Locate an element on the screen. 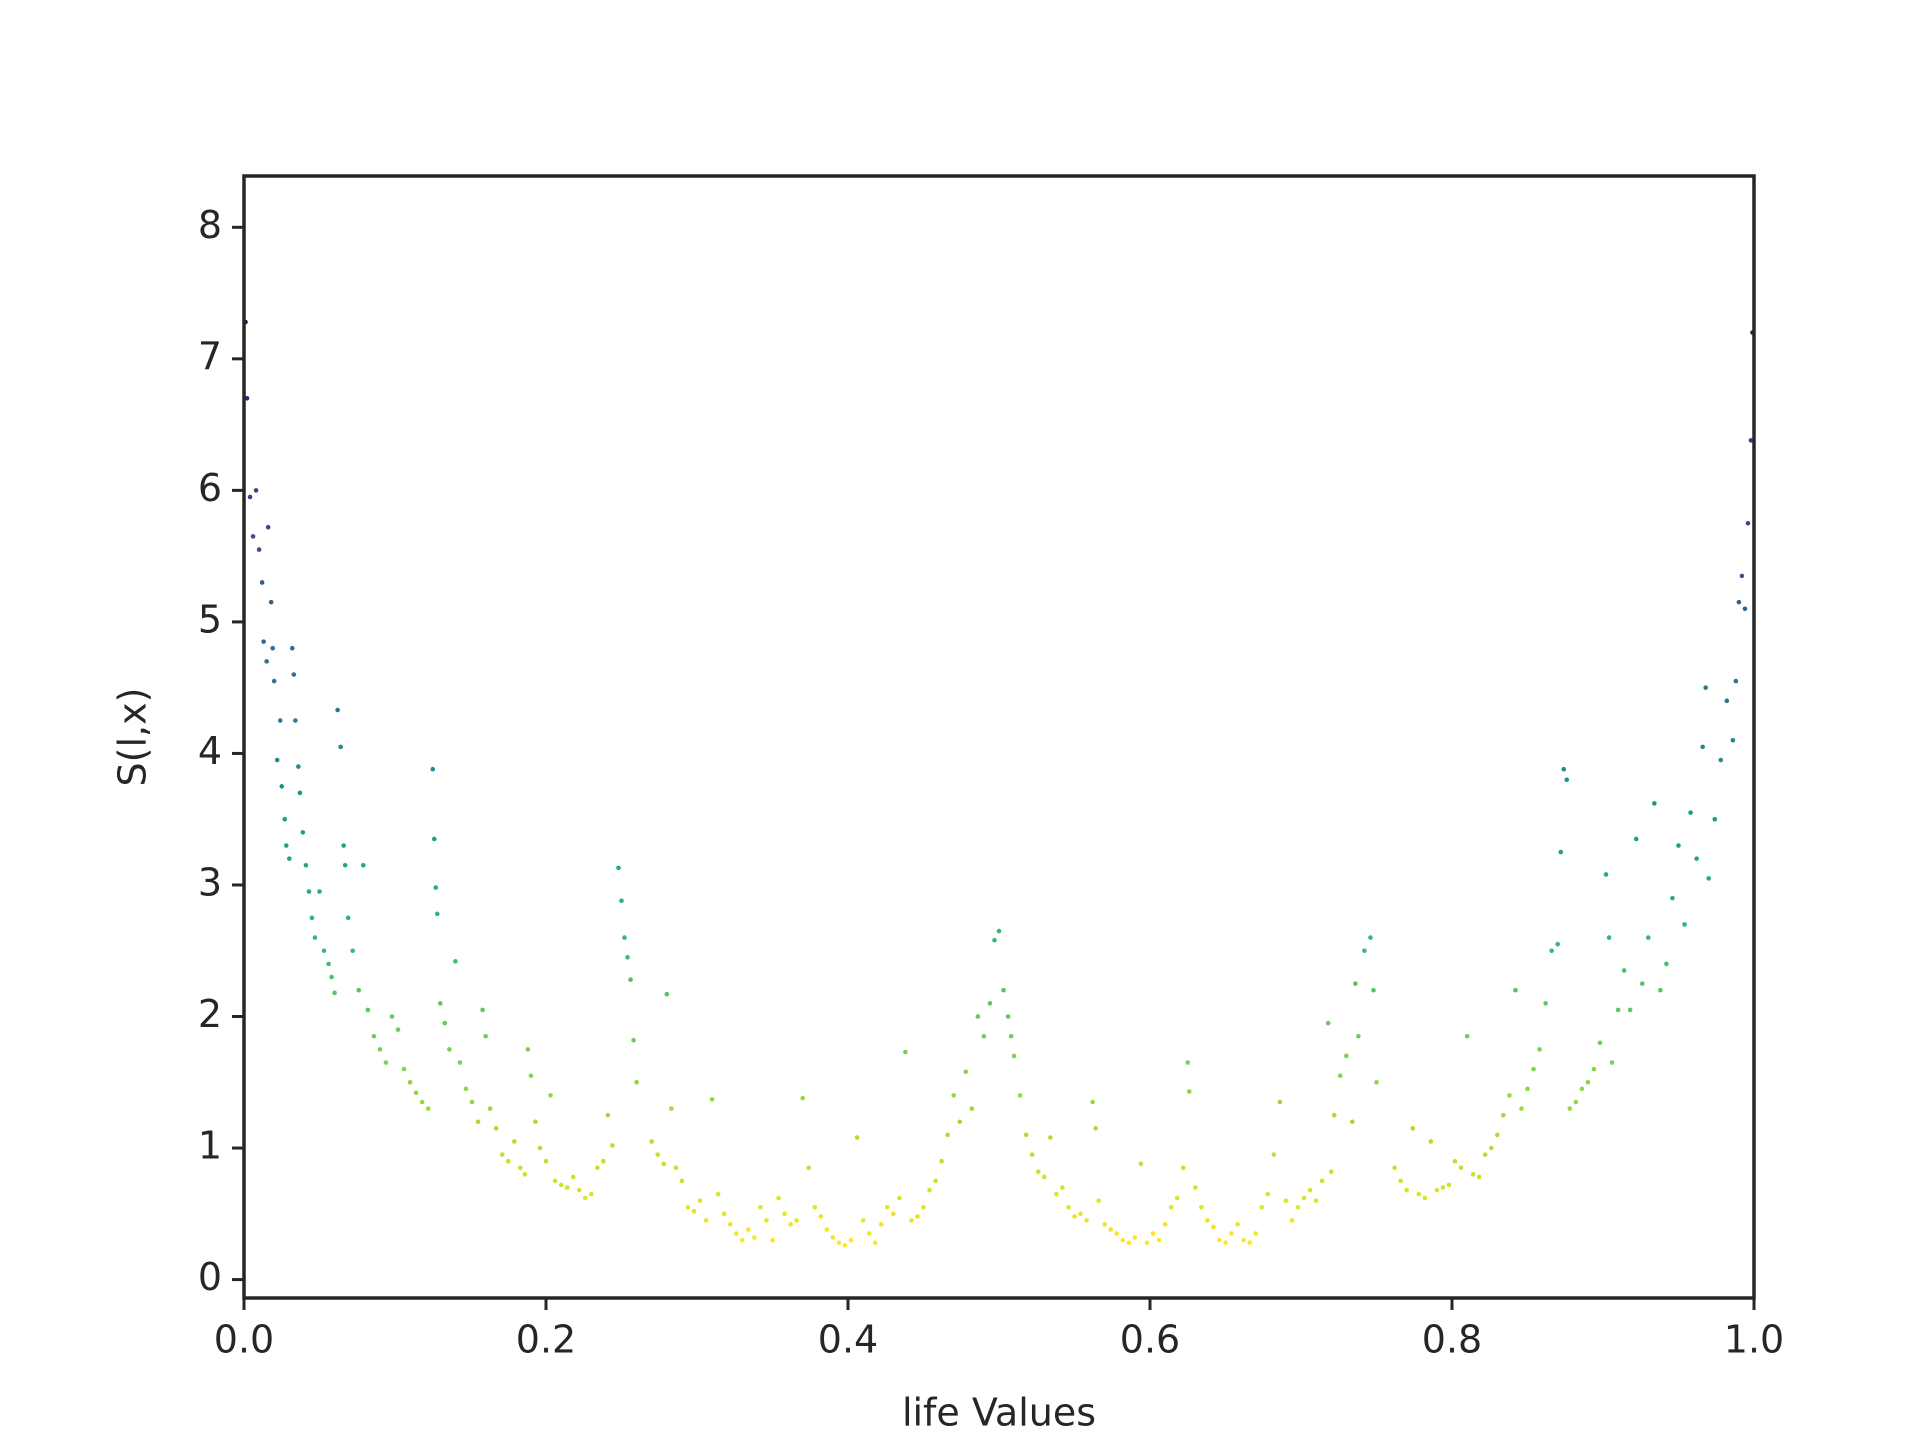  y-tick-label: 7 is located at coordinates (210, 356).